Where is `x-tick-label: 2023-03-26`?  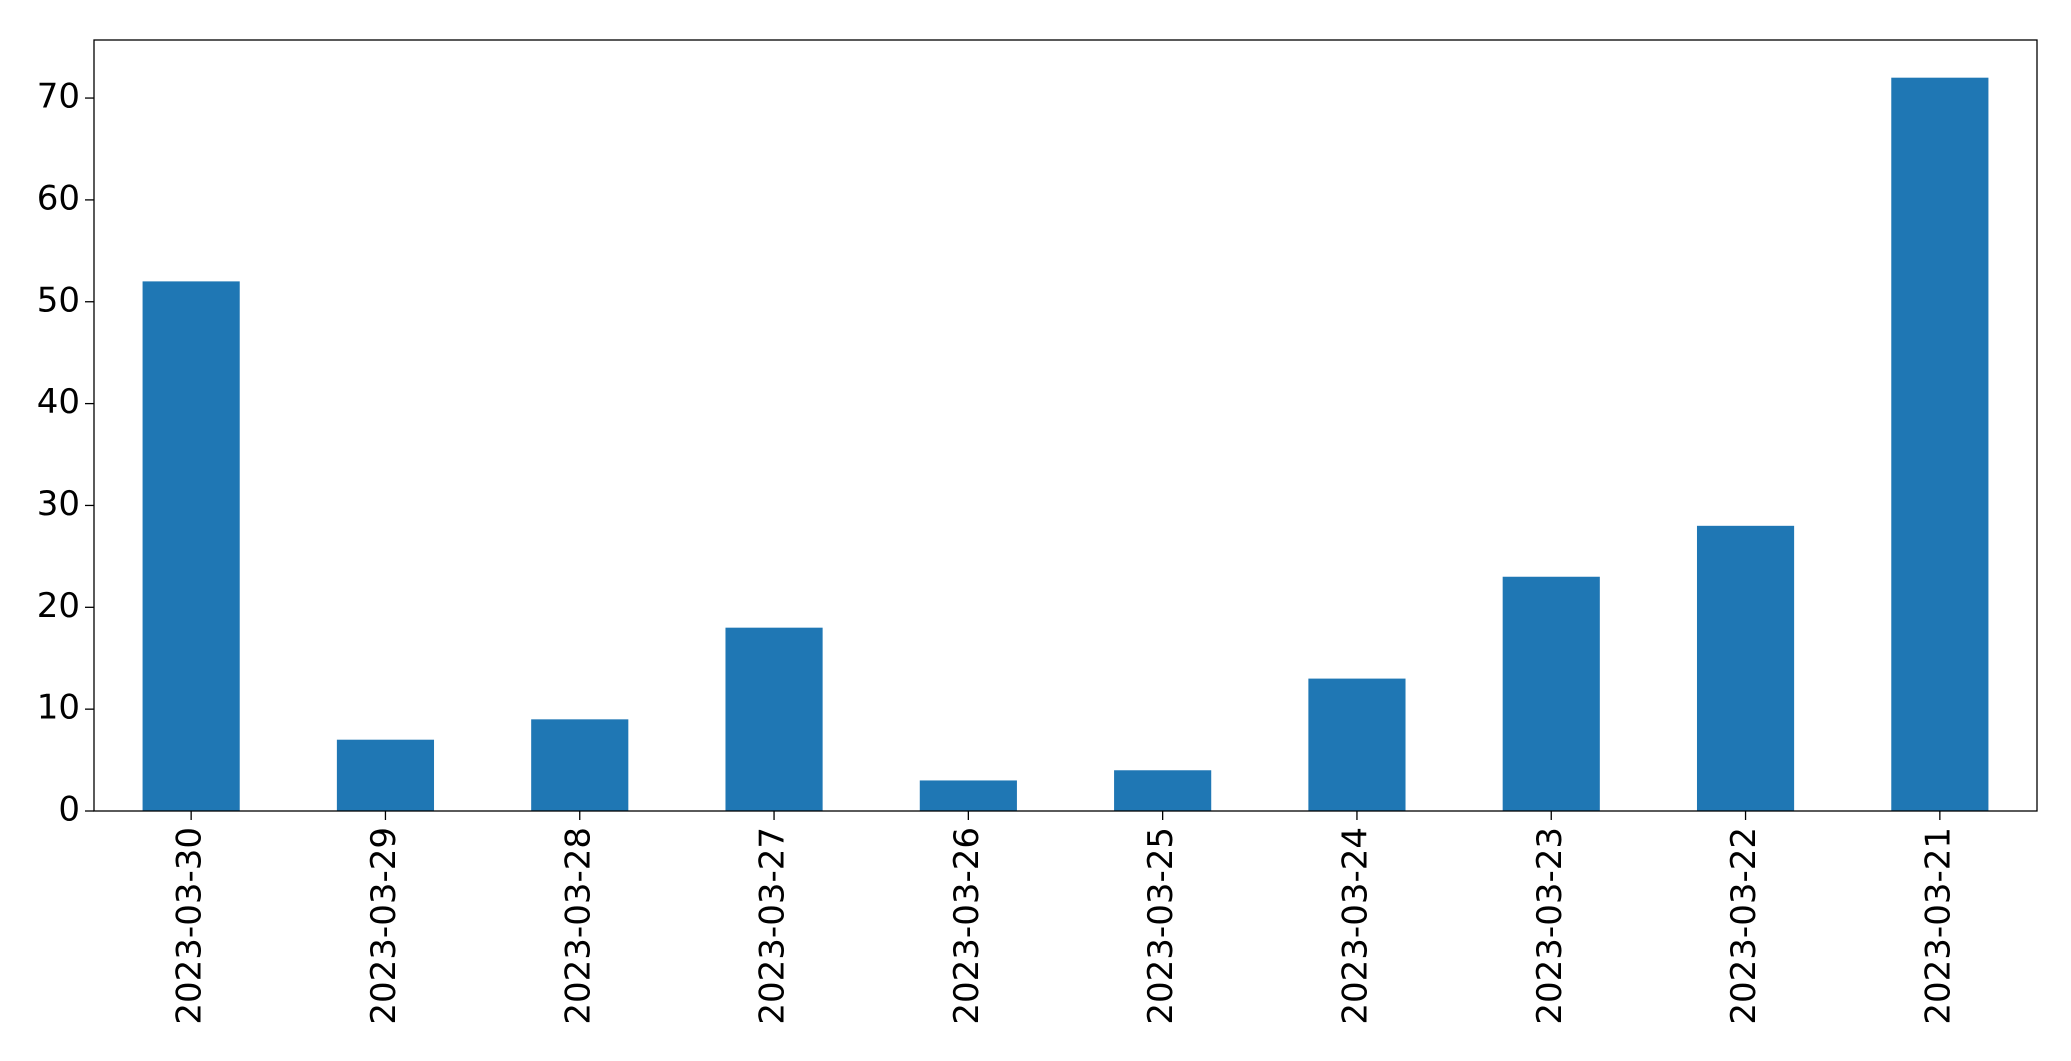
x-tick-label: 2023-03-26 is located at coordinates (967, 926).